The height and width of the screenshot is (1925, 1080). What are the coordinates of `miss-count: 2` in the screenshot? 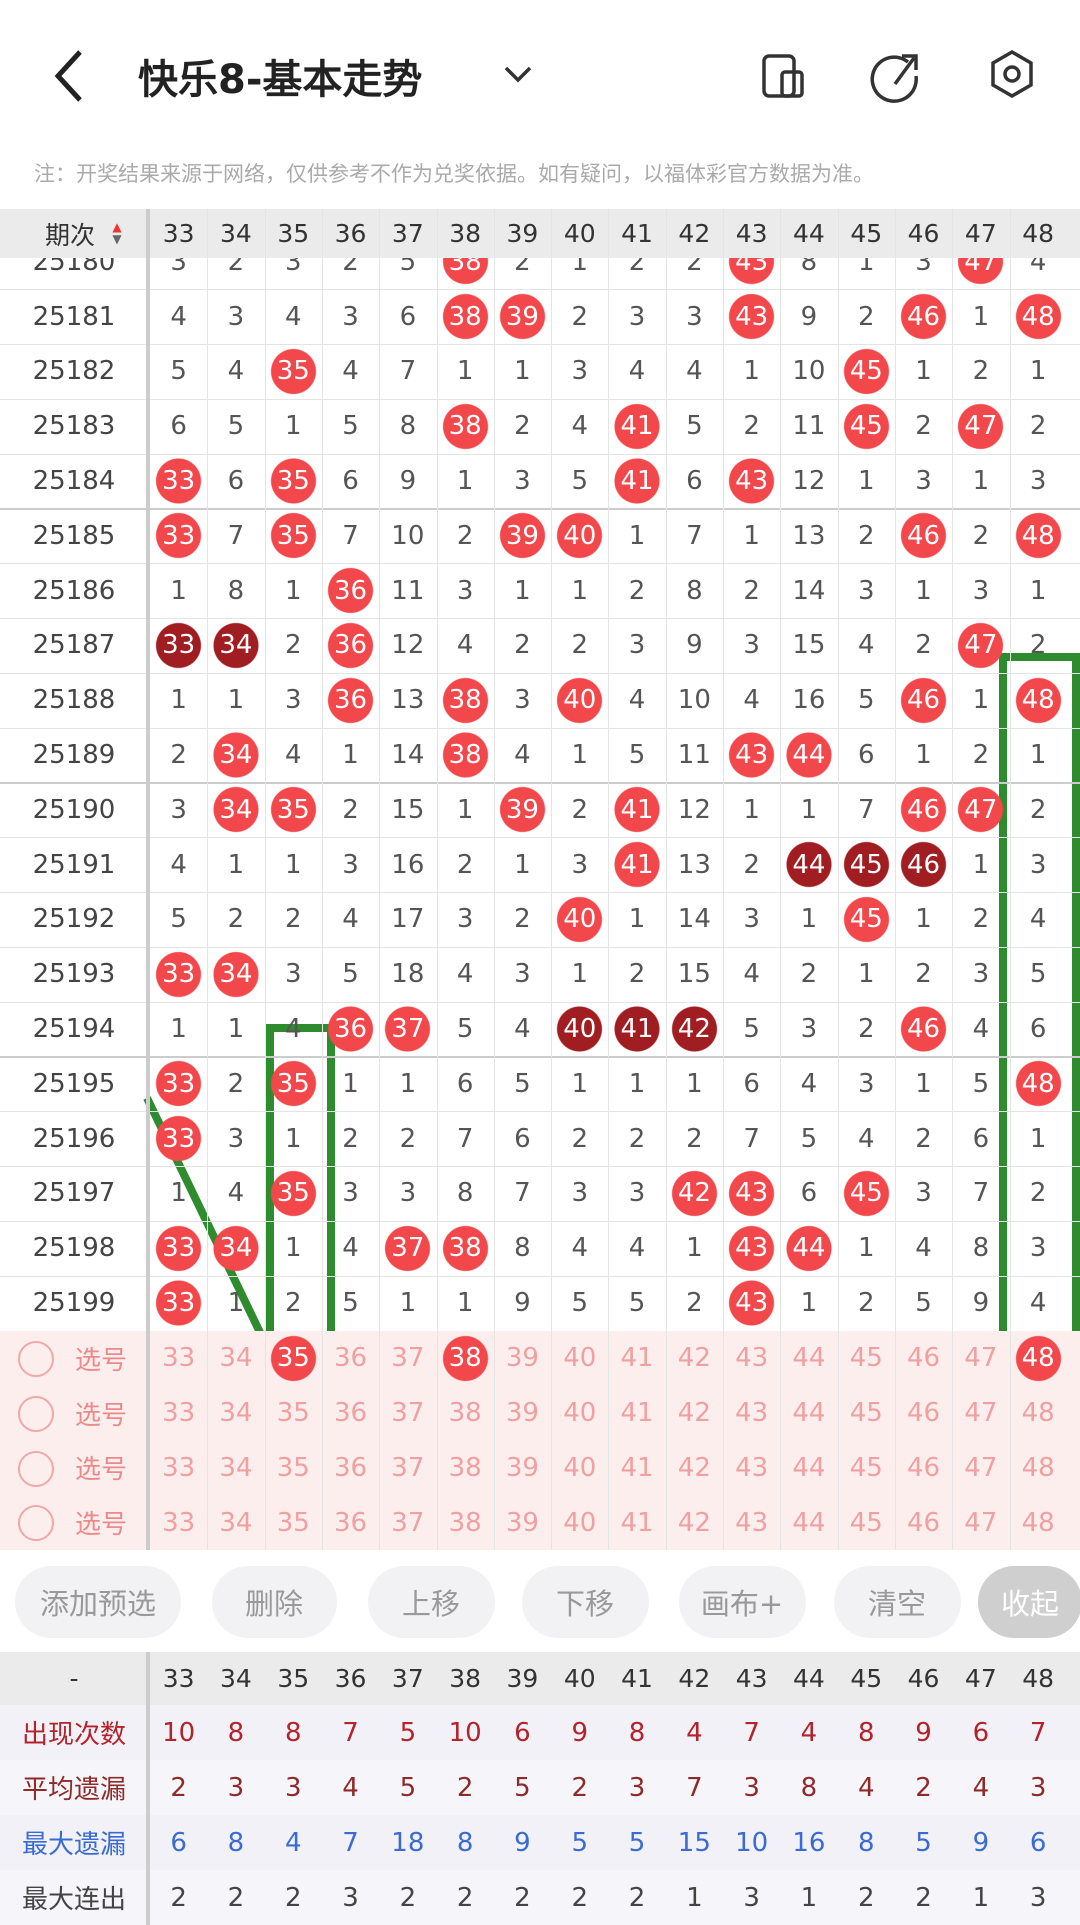 It's located at (522, 267).